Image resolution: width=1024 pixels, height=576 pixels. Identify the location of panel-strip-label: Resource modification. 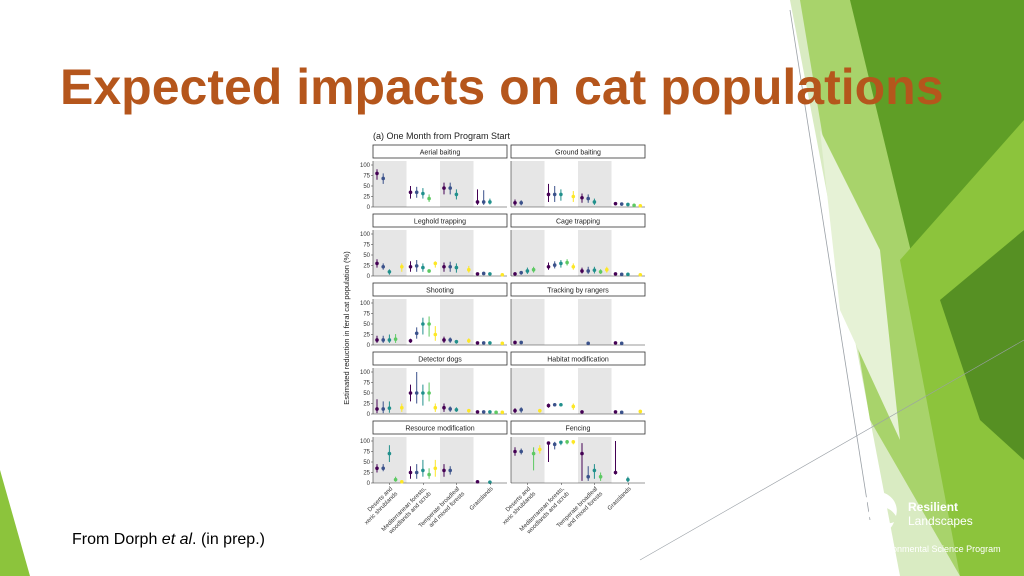
(439, 429).